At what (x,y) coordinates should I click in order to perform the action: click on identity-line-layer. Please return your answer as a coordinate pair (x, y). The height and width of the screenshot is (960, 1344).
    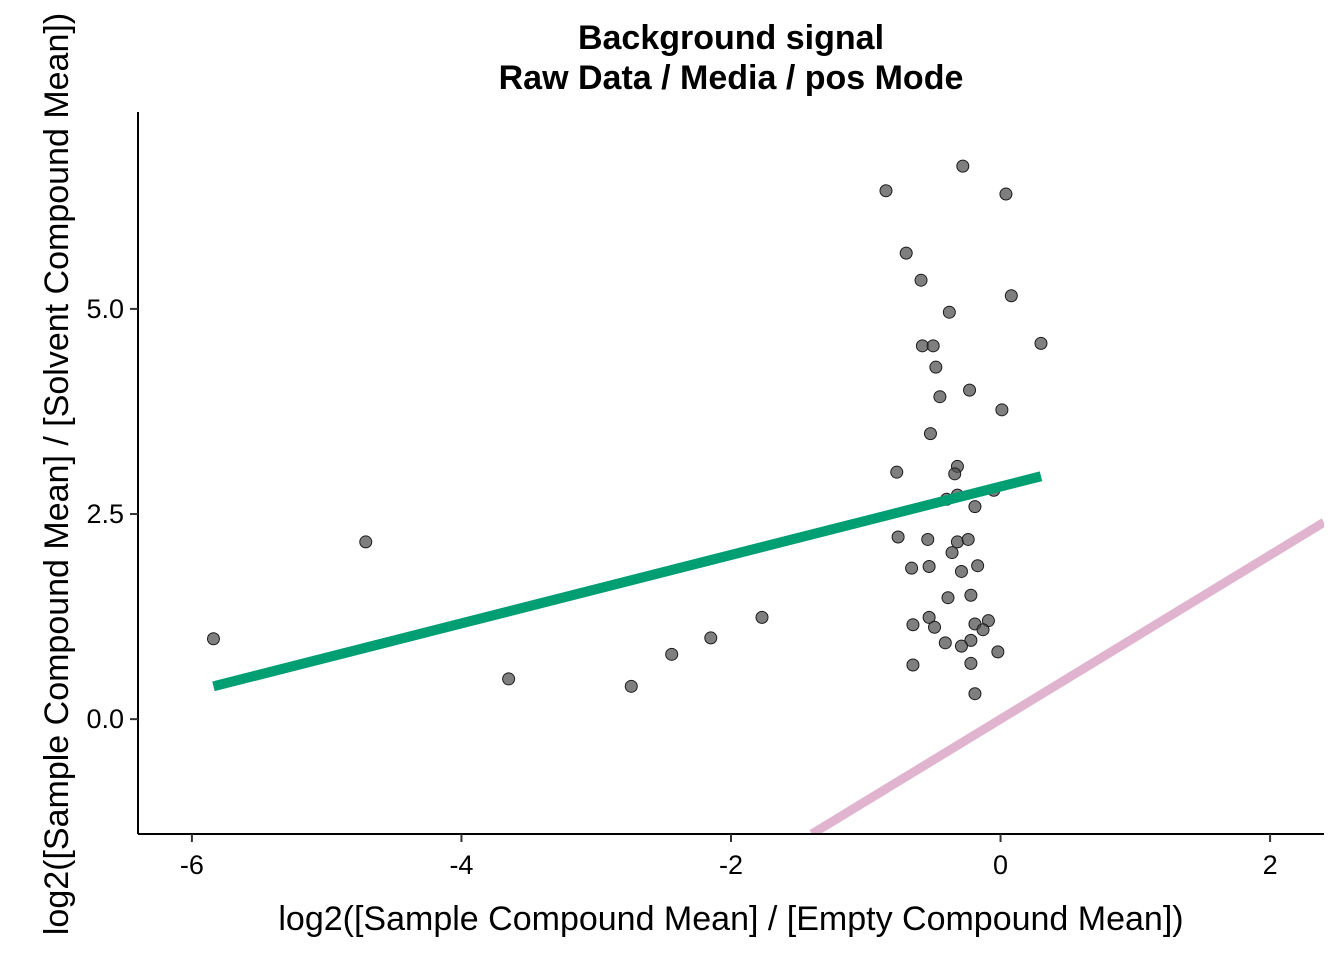
    Looking at the image, I should click on (1066, 676).